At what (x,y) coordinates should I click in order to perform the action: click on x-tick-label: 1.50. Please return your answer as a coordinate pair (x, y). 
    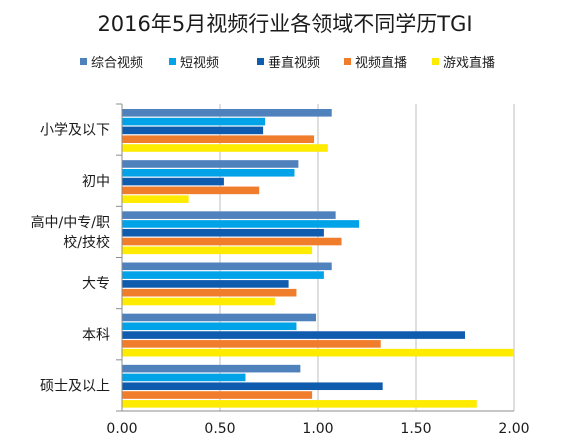
    Looking at the image, I should click on (415, 429).